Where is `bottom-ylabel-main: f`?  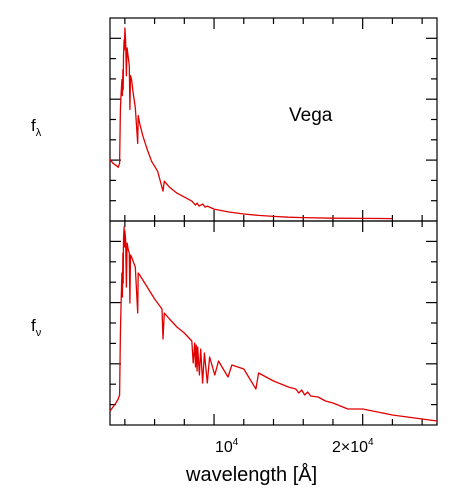
bottom-ylabel-main: f is located at coordinates (33, 325).